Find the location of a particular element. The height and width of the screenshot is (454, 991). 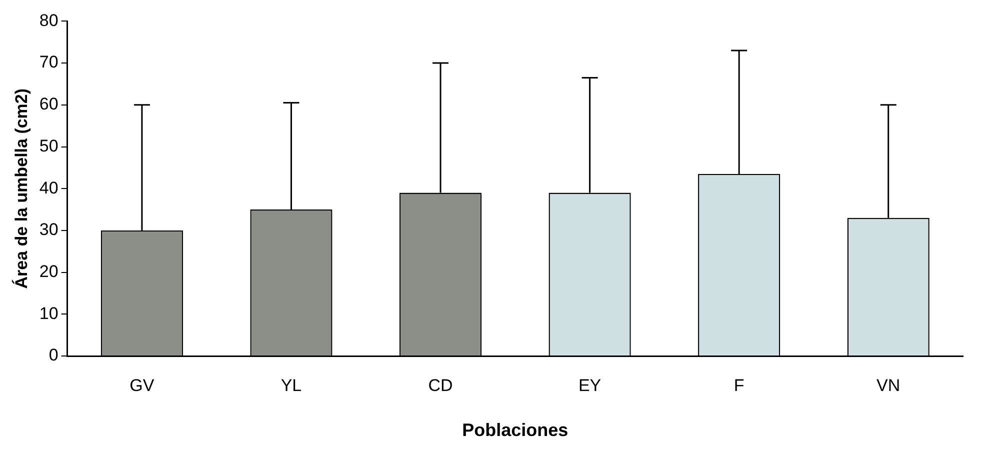

y-axis-title: Área de la umbella (cm2) is located at coordinates (20, 188).